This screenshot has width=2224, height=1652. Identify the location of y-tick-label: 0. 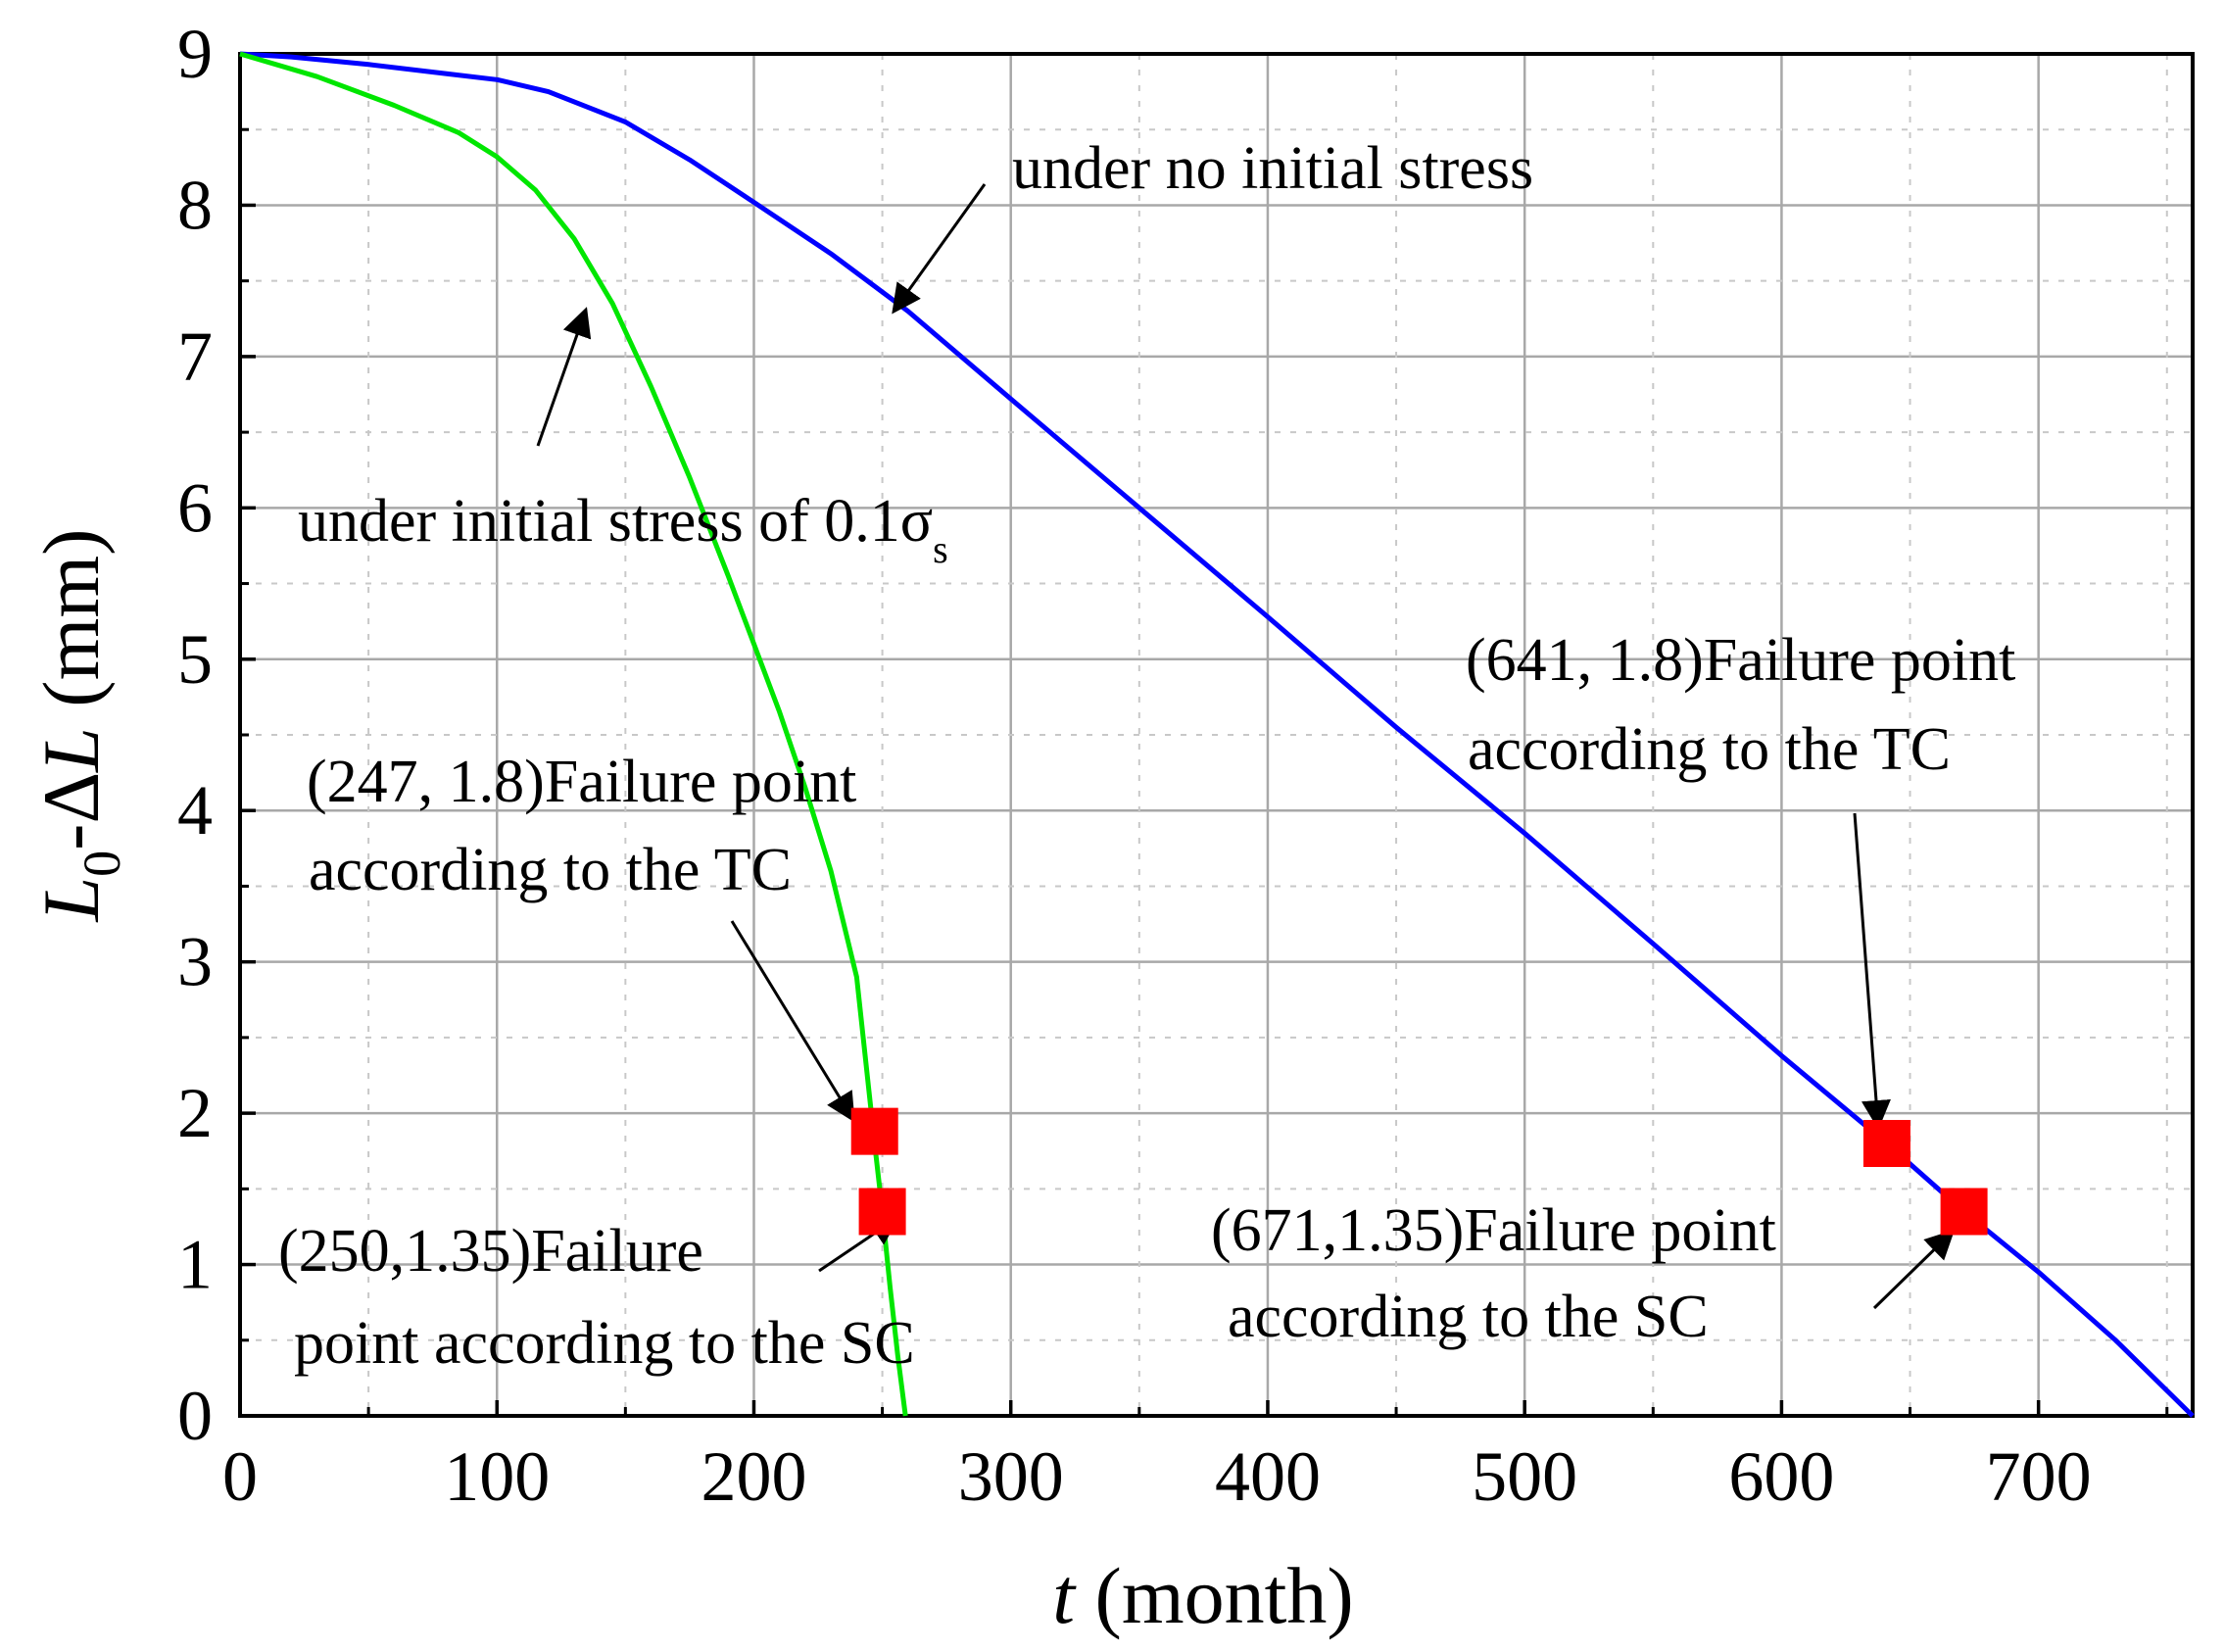
(195, 1416).